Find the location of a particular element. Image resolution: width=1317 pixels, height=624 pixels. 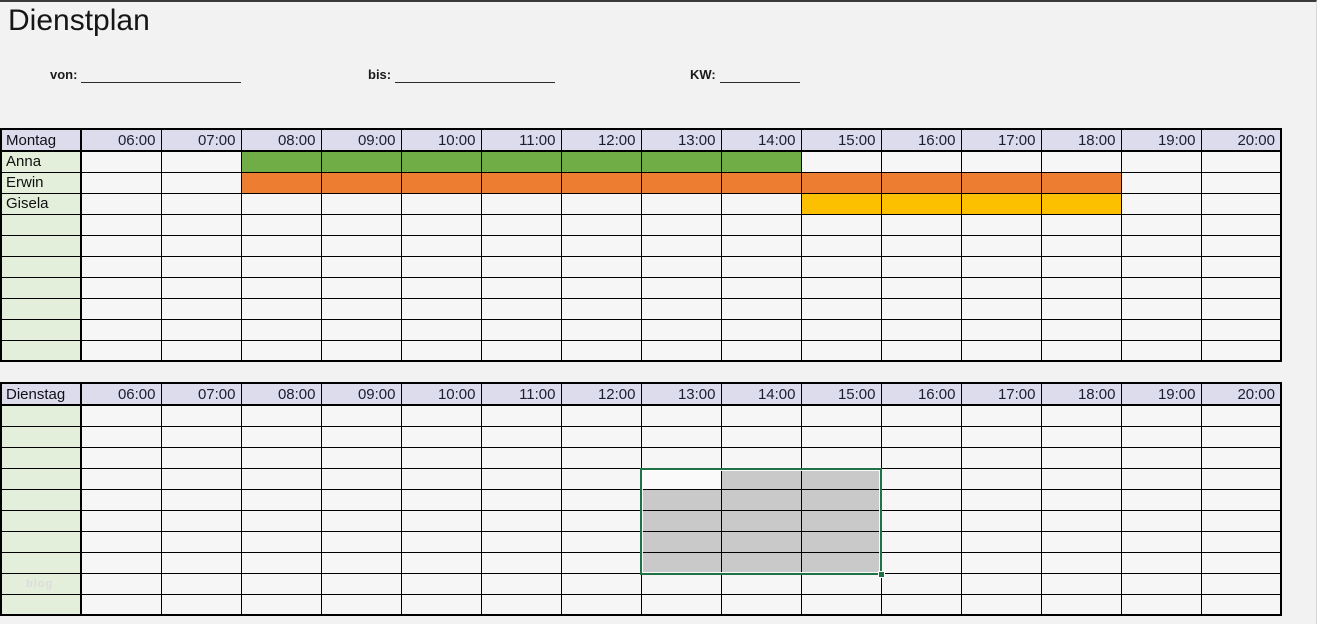

time-header: 06:00 is located at coordinates (121, 140).